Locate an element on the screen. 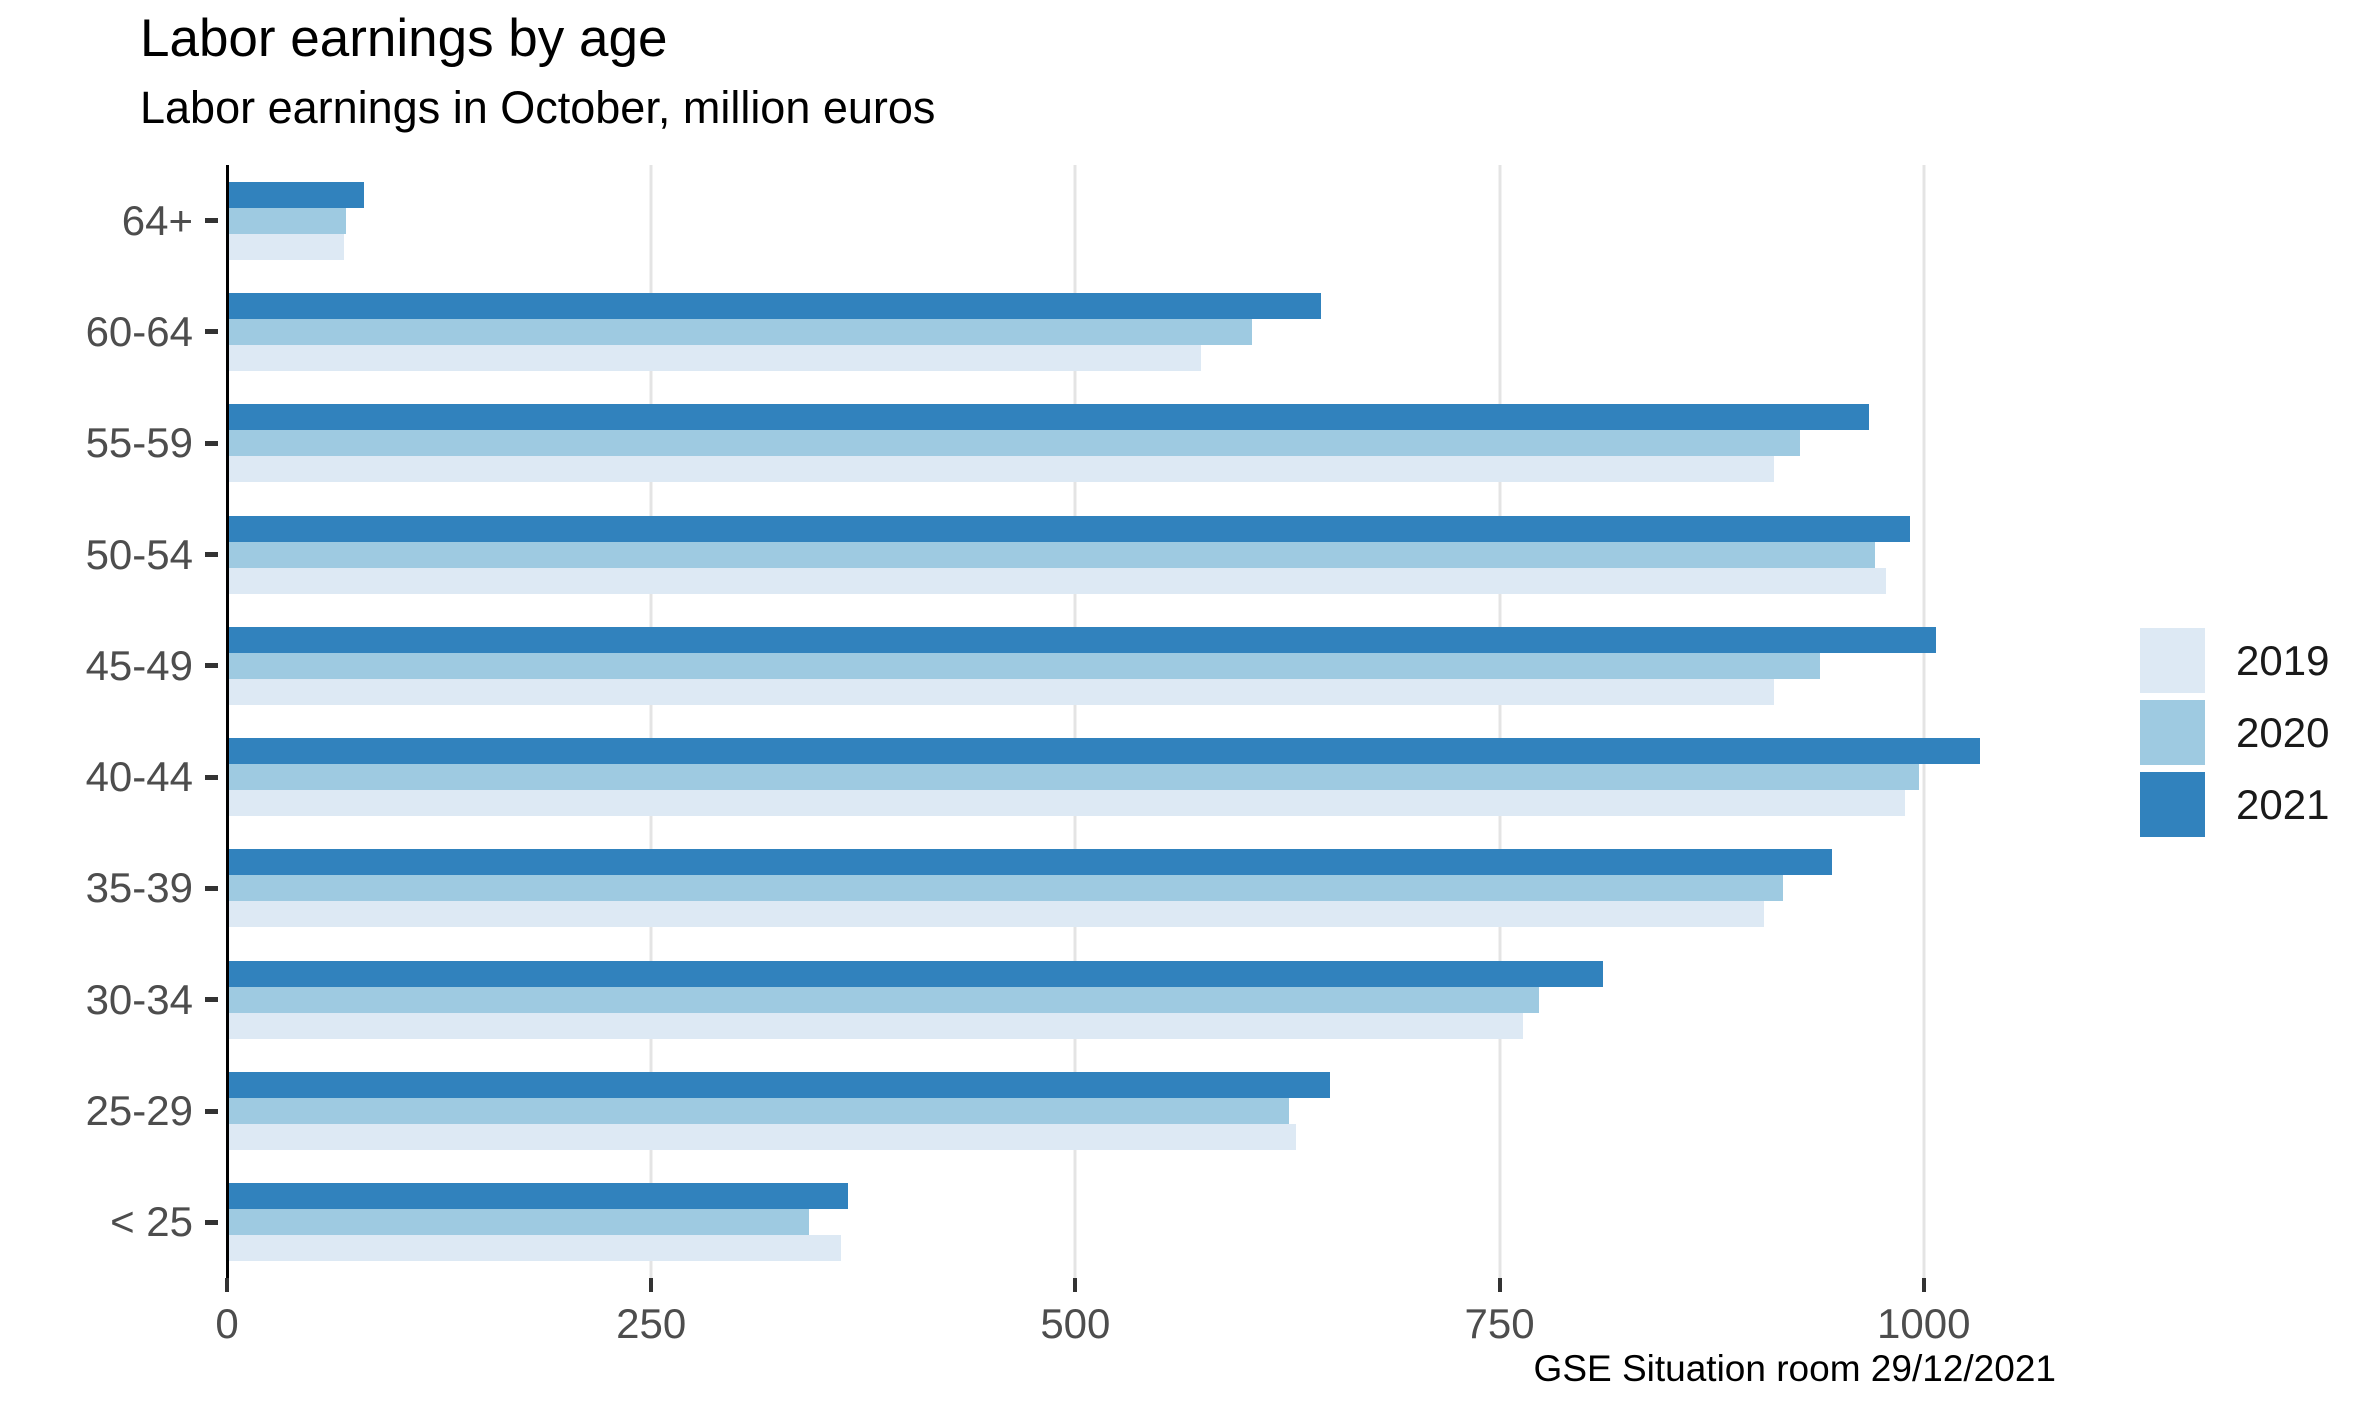 The image size is (2362, 1417). y-axis-row: 40-44 is located at coordinates (113, 776).